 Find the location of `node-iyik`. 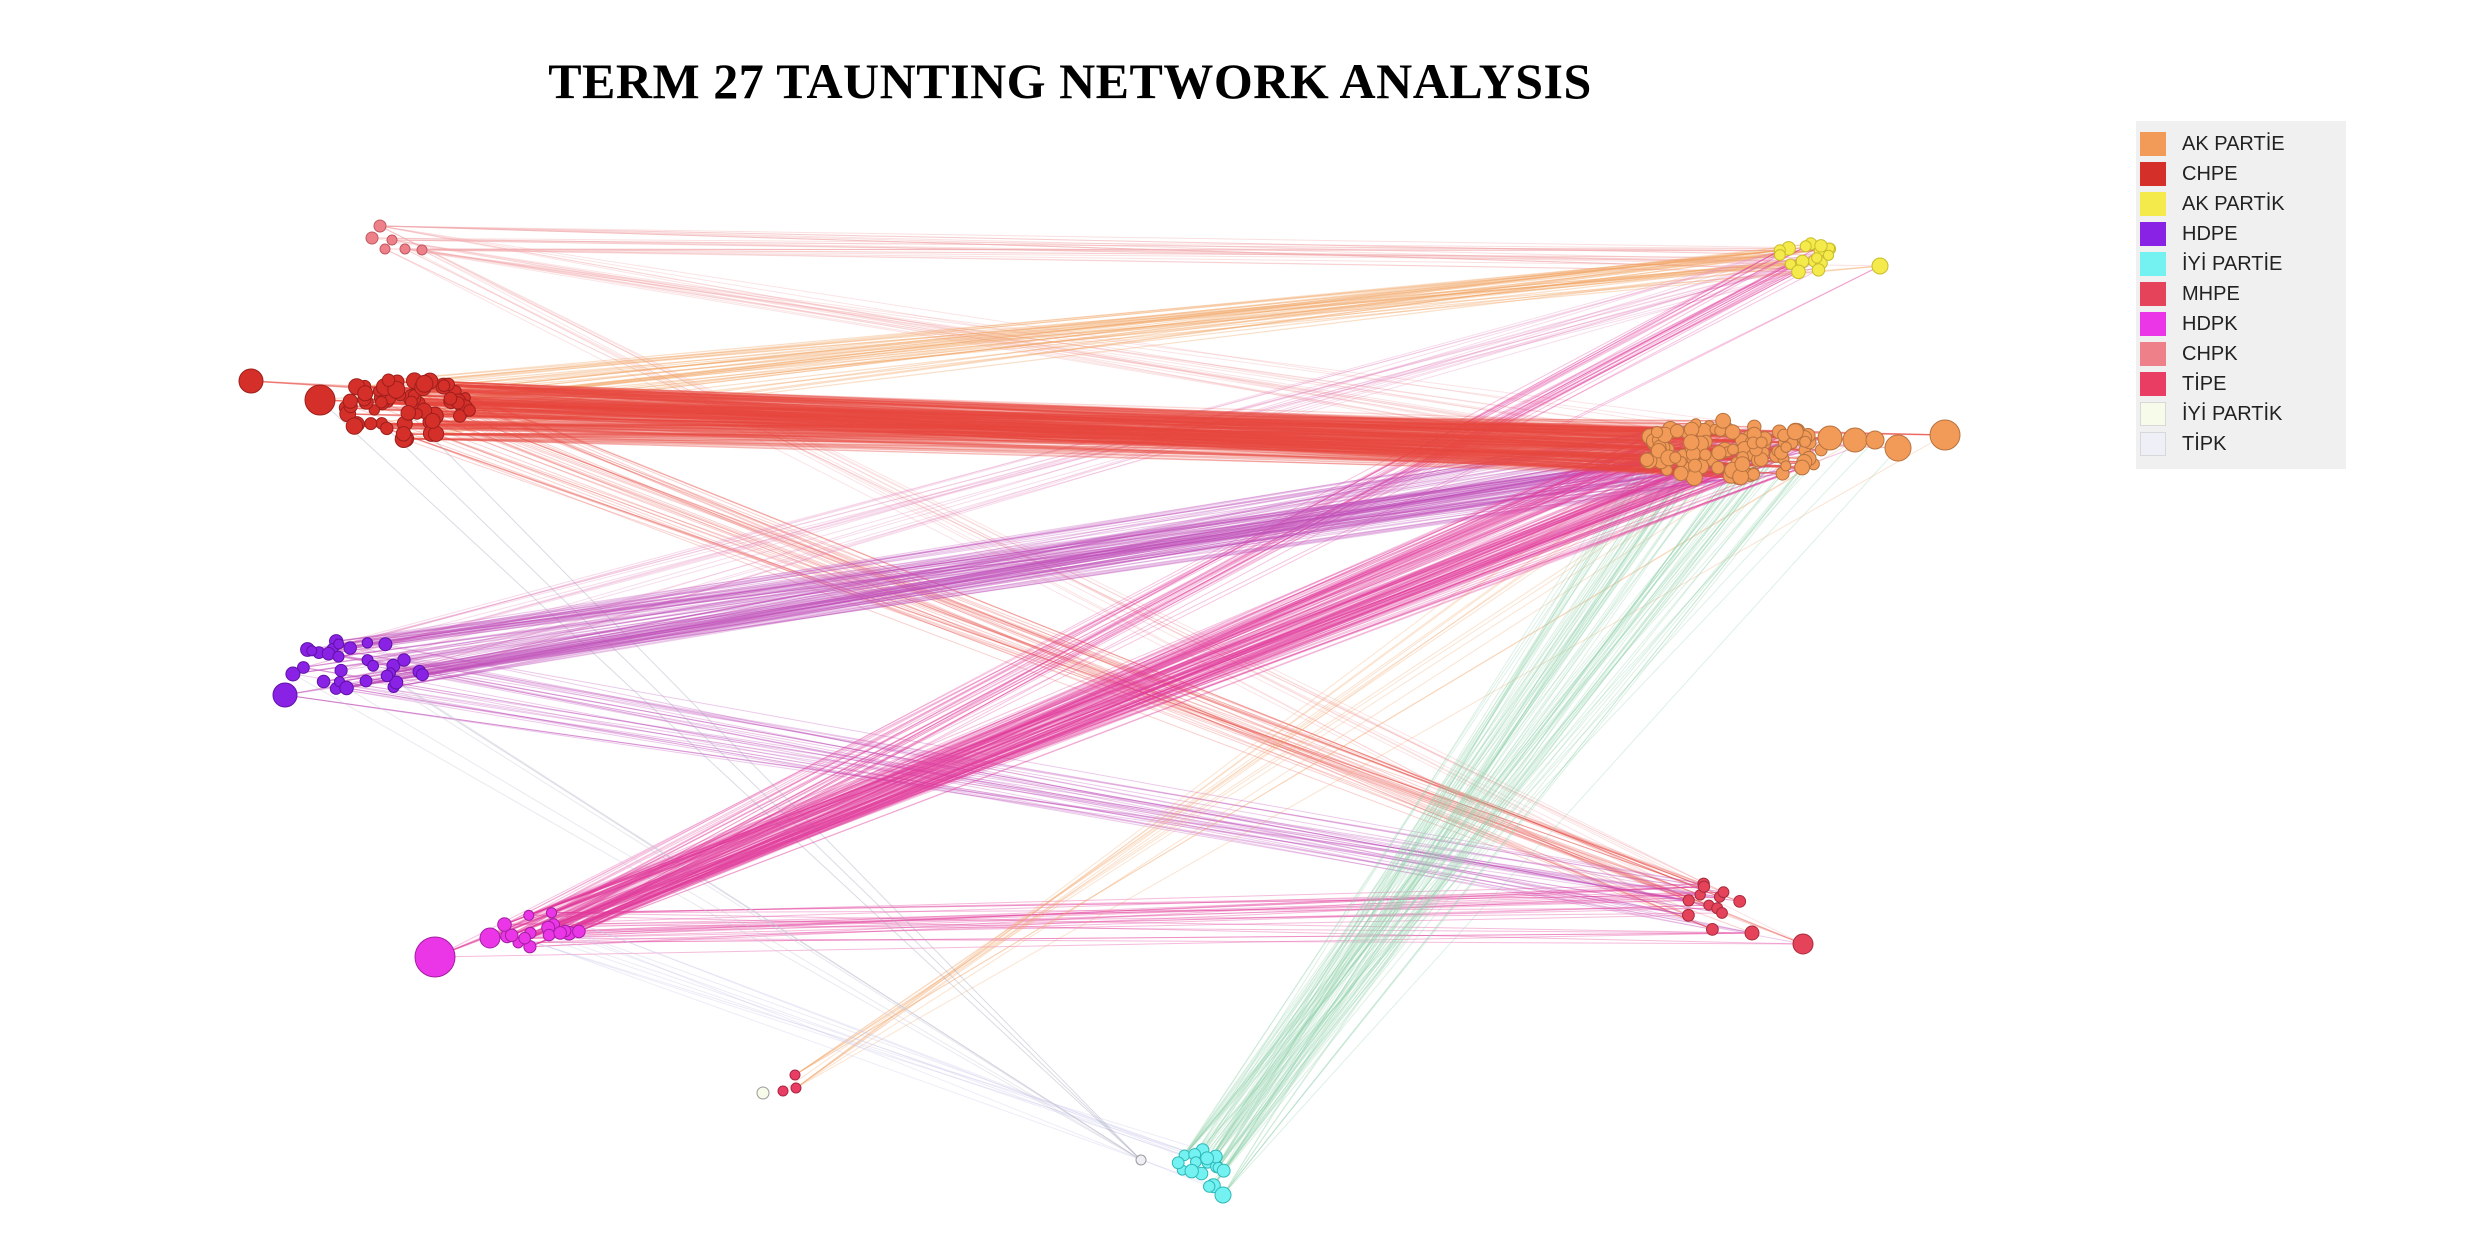

node-iyik is located at coordinates (763, 1093).